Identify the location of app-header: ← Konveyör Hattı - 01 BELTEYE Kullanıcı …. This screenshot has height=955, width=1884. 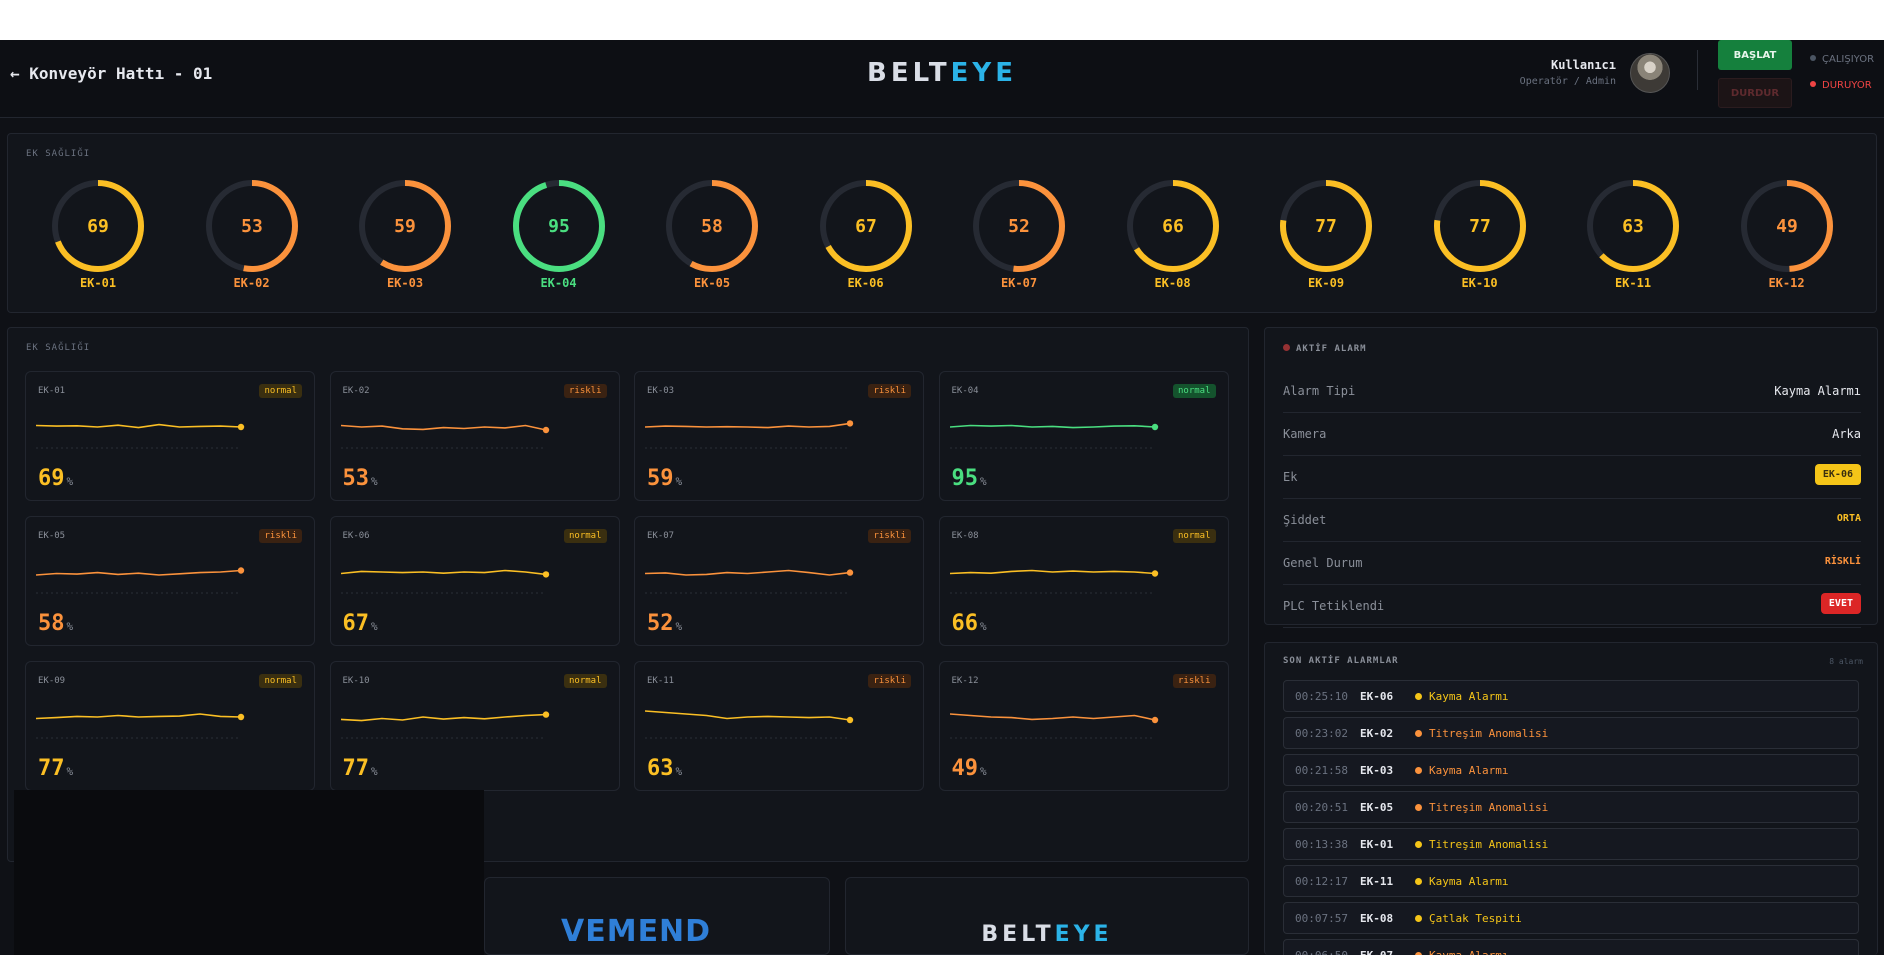
(942, 79).